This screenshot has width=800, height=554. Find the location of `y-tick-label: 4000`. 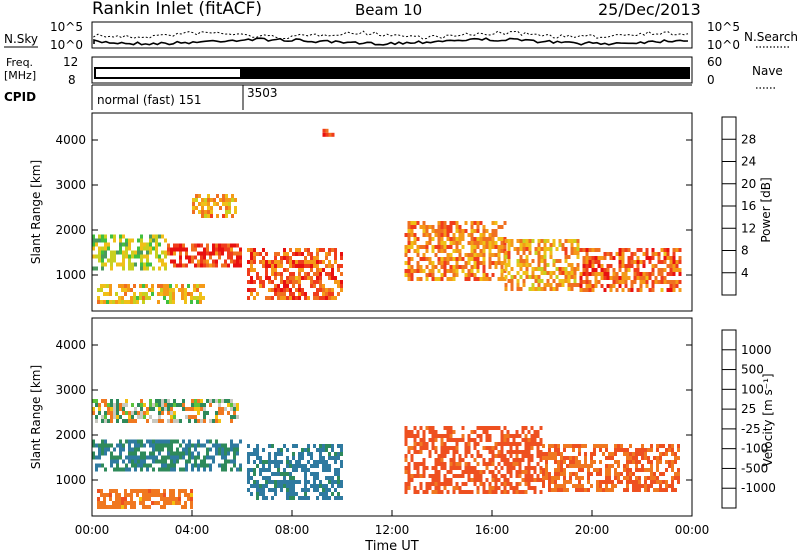

y-tick-label: 4000 is located at coordinates (70, 140).